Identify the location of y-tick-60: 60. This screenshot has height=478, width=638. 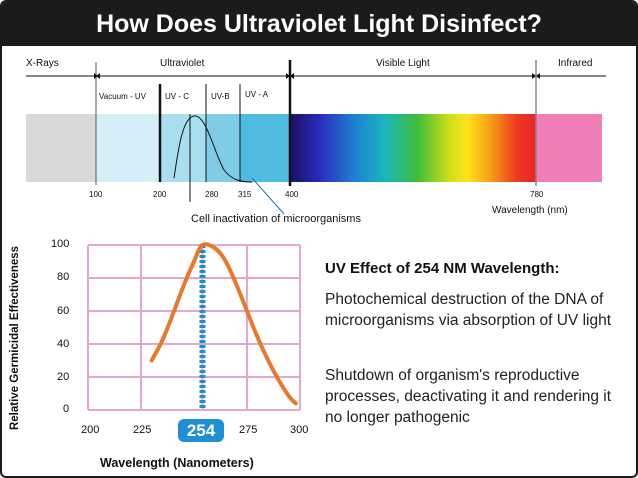
(63, 311).